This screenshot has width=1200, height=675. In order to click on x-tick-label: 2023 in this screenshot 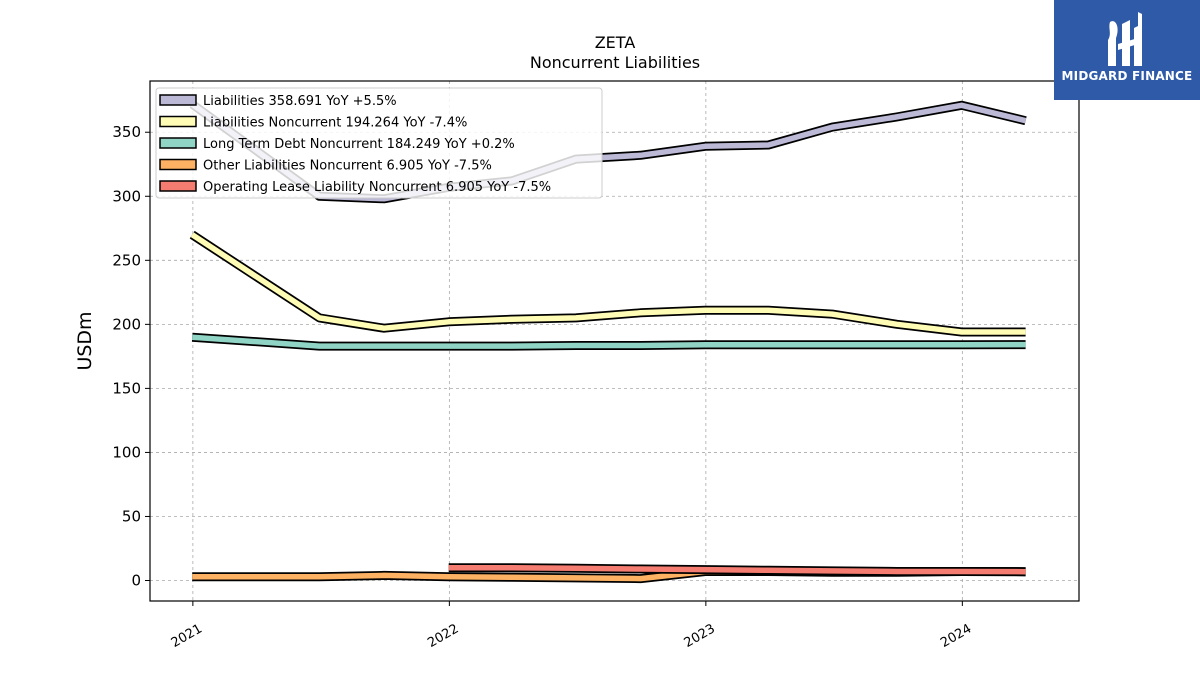, I will do `click(700, 636)`.